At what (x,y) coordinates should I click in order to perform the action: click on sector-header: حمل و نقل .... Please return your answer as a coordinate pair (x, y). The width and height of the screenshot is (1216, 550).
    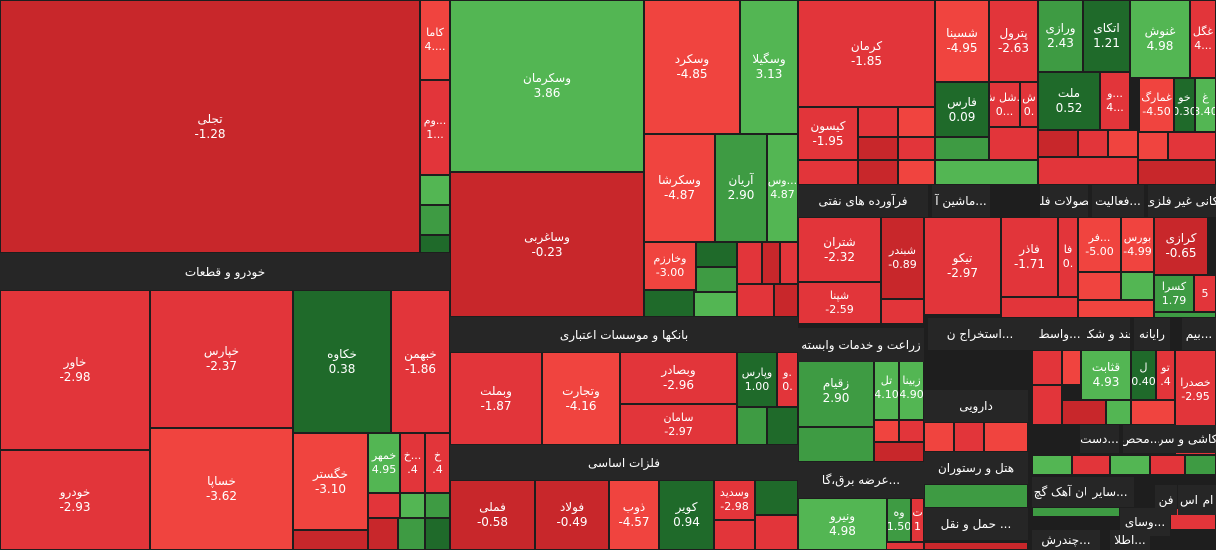
    Looking at the image, I should click on (976, 524).